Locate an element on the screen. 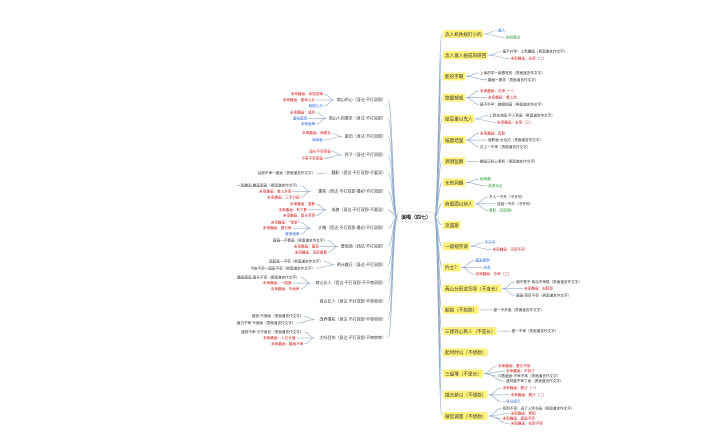  right-branch-label: 惚暖郁观 is located at coordinates (454, 97).